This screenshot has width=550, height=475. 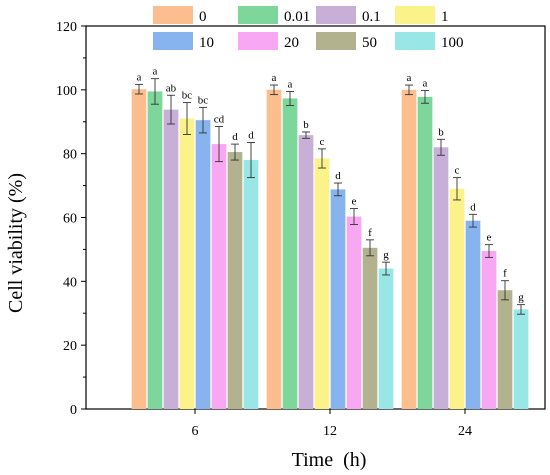 What do you see at coordinates (66, 27) in the screenshot?
I see `y-tick-label: 120` at bounding box center [66, 27].